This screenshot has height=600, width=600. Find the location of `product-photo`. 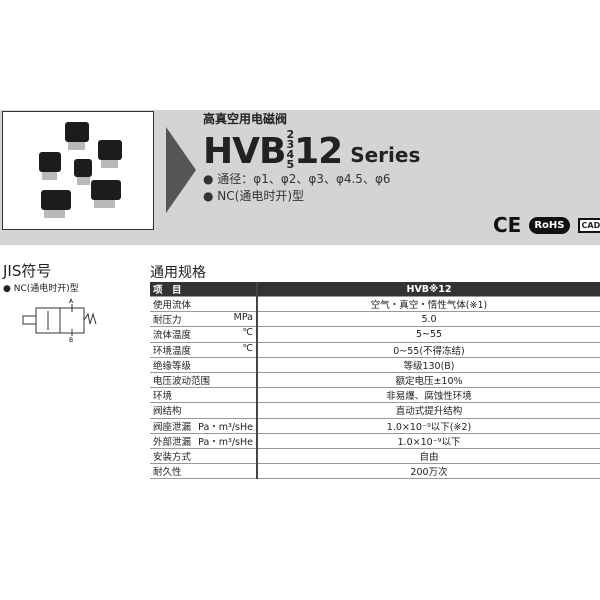

product-photo is located at coordinates (78, 170).